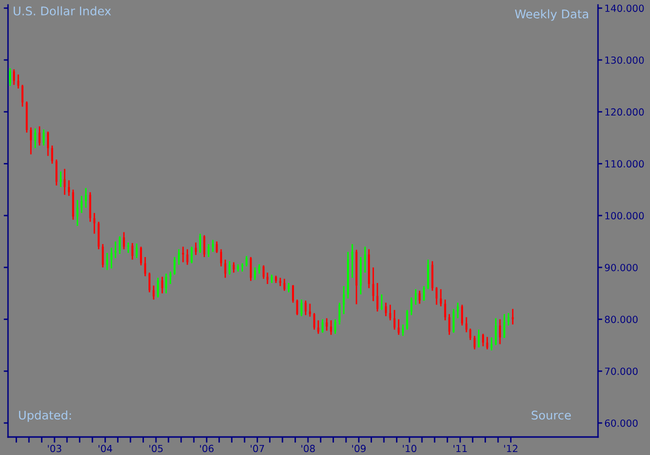 This screenshot has height=455, width=650. I want to click on x-tick-label: '03, so click(55, 448).